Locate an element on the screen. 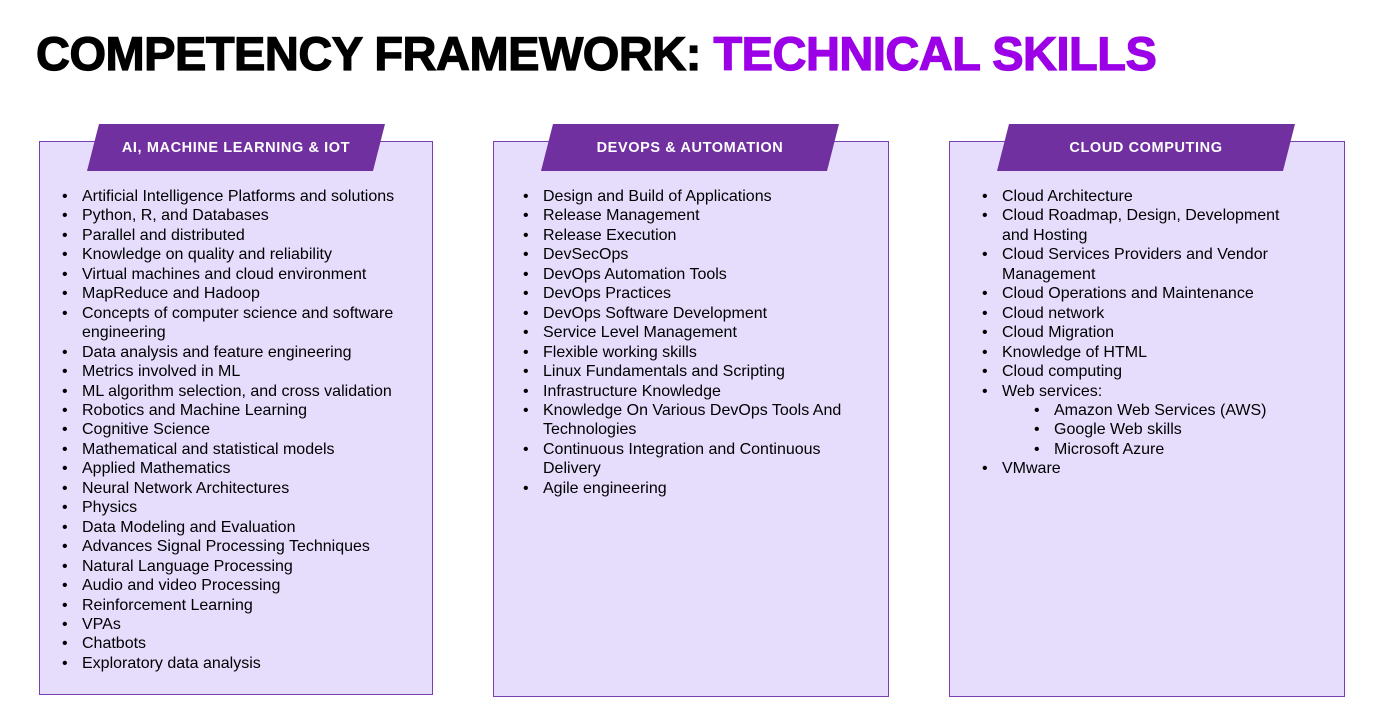 The image size is (1397, 726). list-item: DevOps Automation Tools is located at coordinates (700, 275).